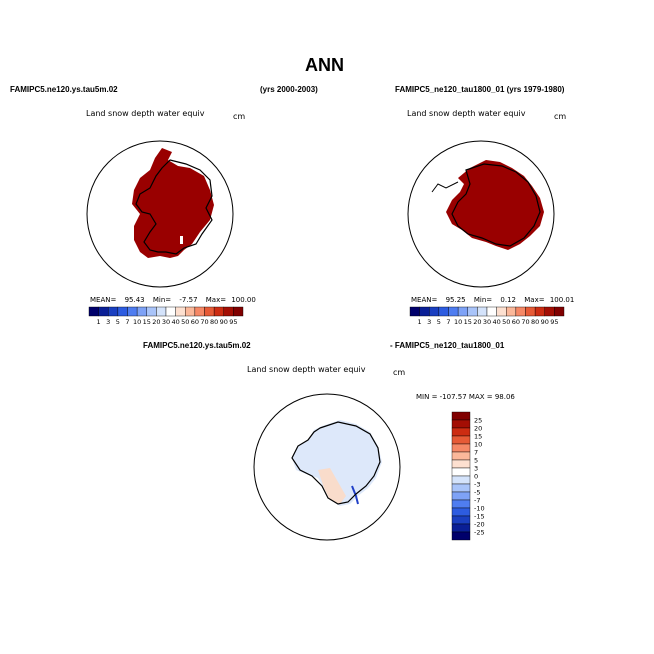 The width and height of the screenshot is (654, 654). I want to click on left-colorbar: 1 3 5 7 10 15 20 30 40 50 60 70 80 90 95, so click(166, 316).